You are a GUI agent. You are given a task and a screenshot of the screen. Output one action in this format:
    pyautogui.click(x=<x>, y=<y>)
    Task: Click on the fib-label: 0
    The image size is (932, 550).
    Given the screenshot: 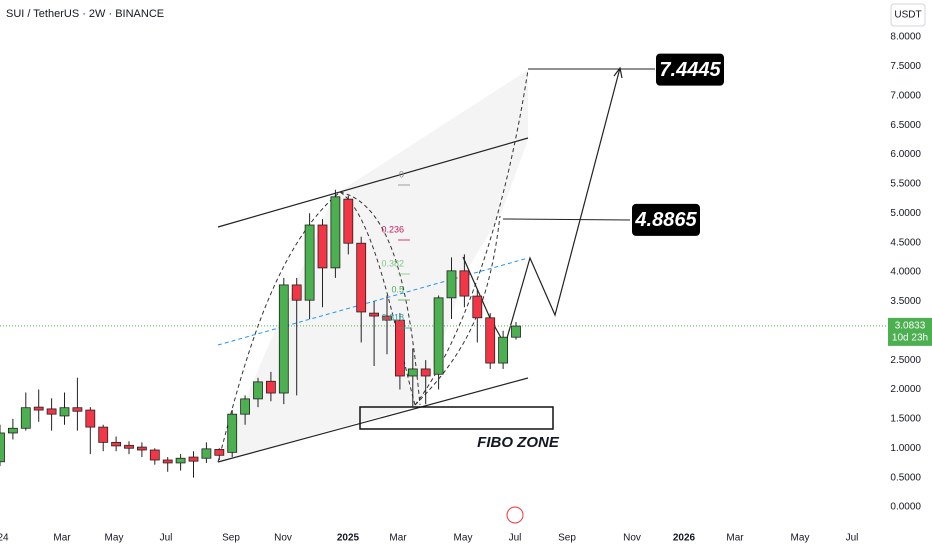 What is the action you would take?
    pyautogui.click(x=401, y=174)
    